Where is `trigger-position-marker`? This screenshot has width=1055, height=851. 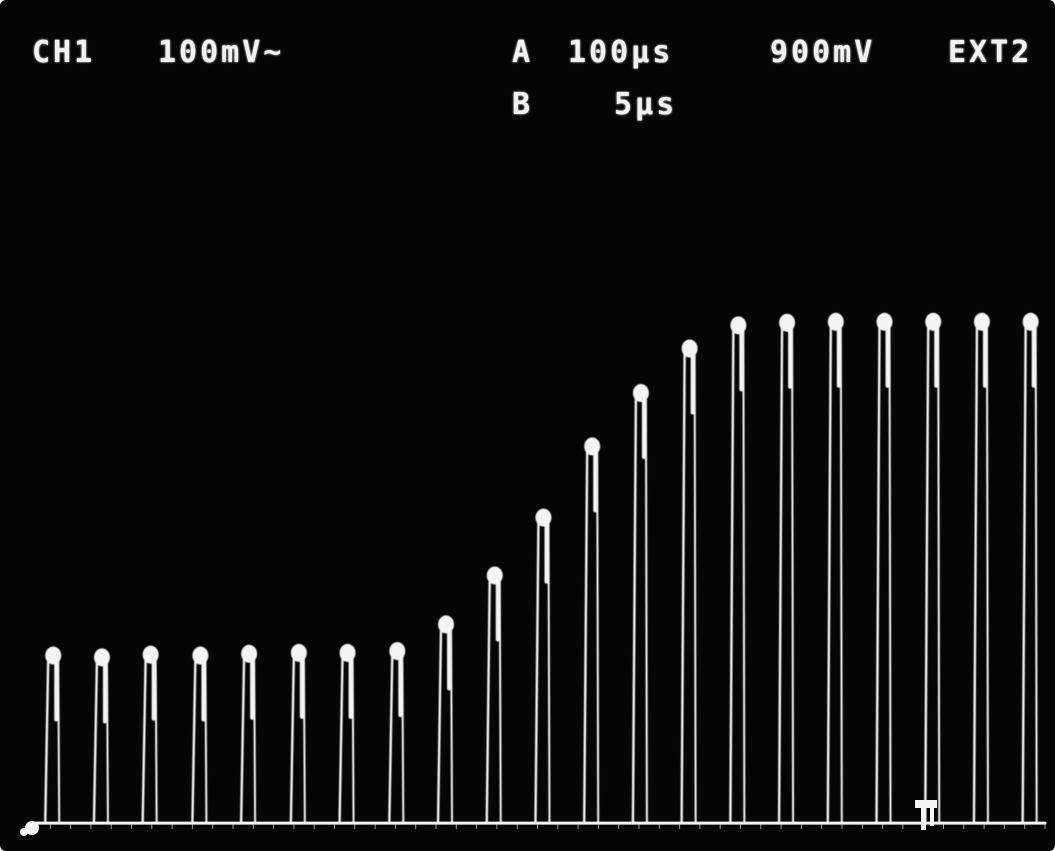 trigger-position-marker is located at coordinates (926, 815).